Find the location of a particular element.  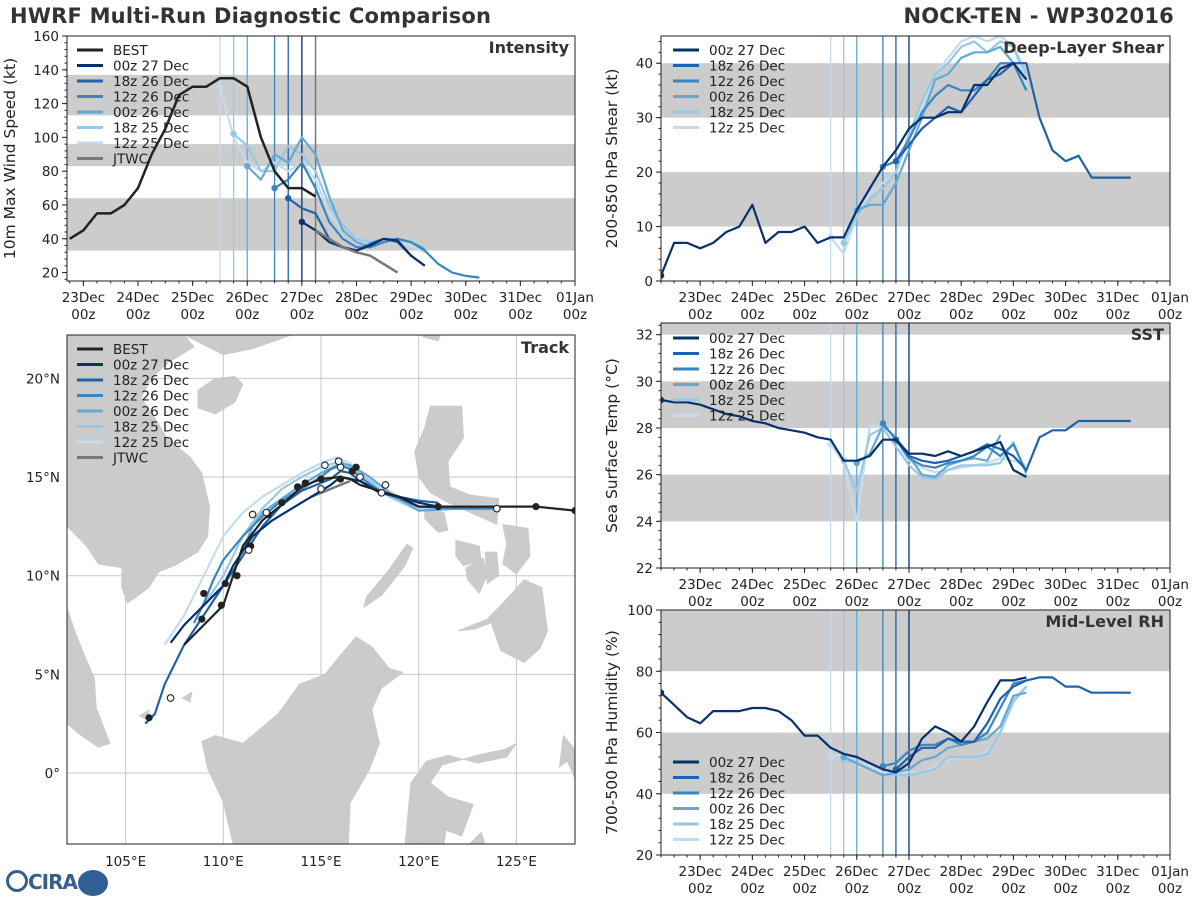

init-marker-18z-26-dec is located at coordinates (896, 161).